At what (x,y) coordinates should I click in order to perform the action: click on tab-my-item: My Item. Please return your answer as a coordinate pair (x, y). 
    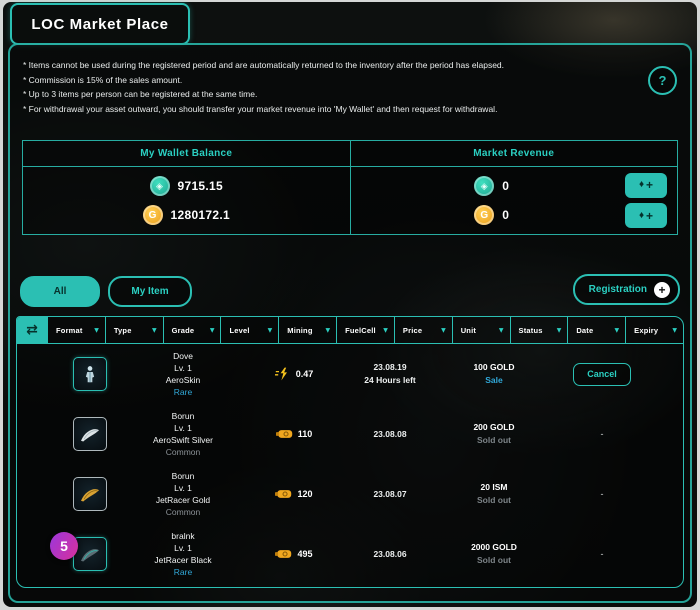
    Looking at the image, I should click on (150, 291).